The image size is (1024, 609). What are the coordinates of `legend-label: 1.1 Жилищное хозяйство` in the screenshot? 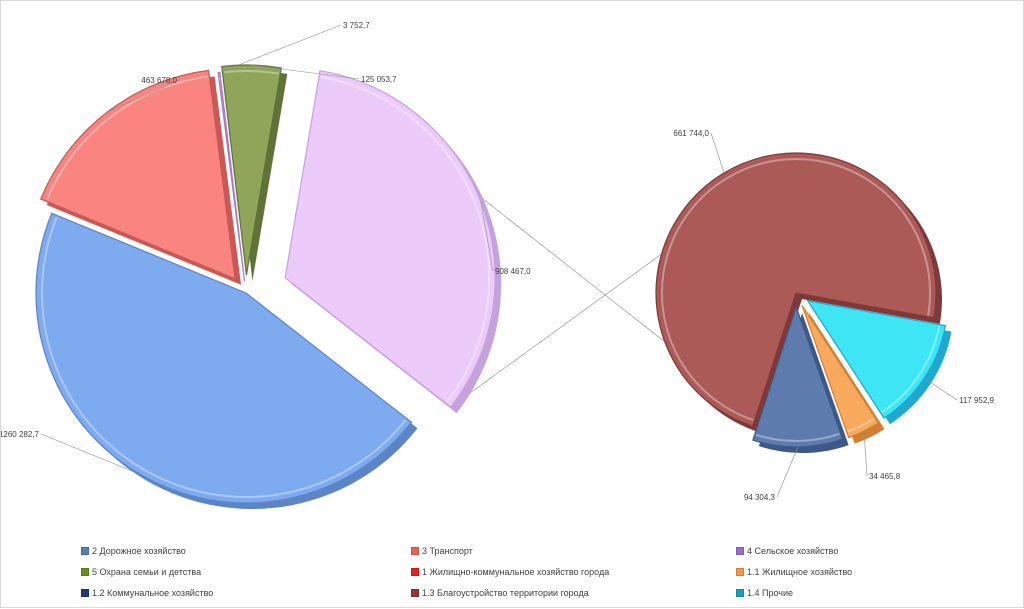 It's located at (799, 572).